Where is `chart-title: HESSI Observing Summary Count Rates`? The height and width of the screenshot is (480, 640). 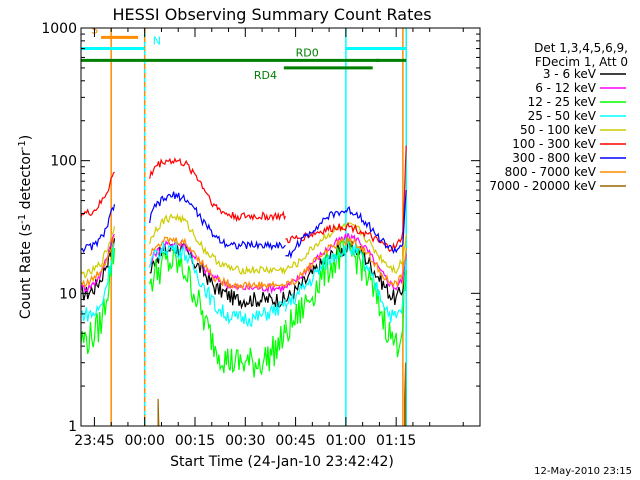 chart-title: HESSI Observing Summary Count Rates is located at coordinates (271, 14).